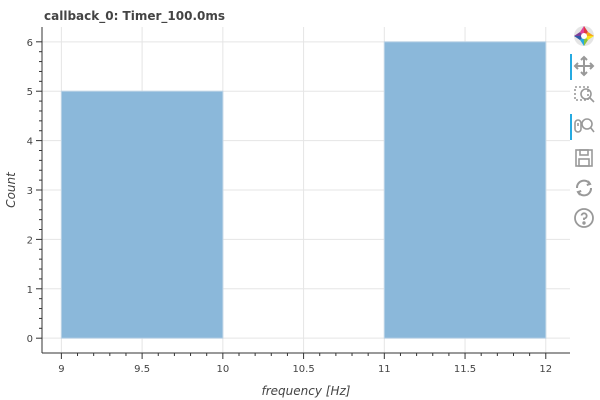  Describe the element at coordinates (30, 142) in the screenshot. I see `y-tick-label: 4` at that location.